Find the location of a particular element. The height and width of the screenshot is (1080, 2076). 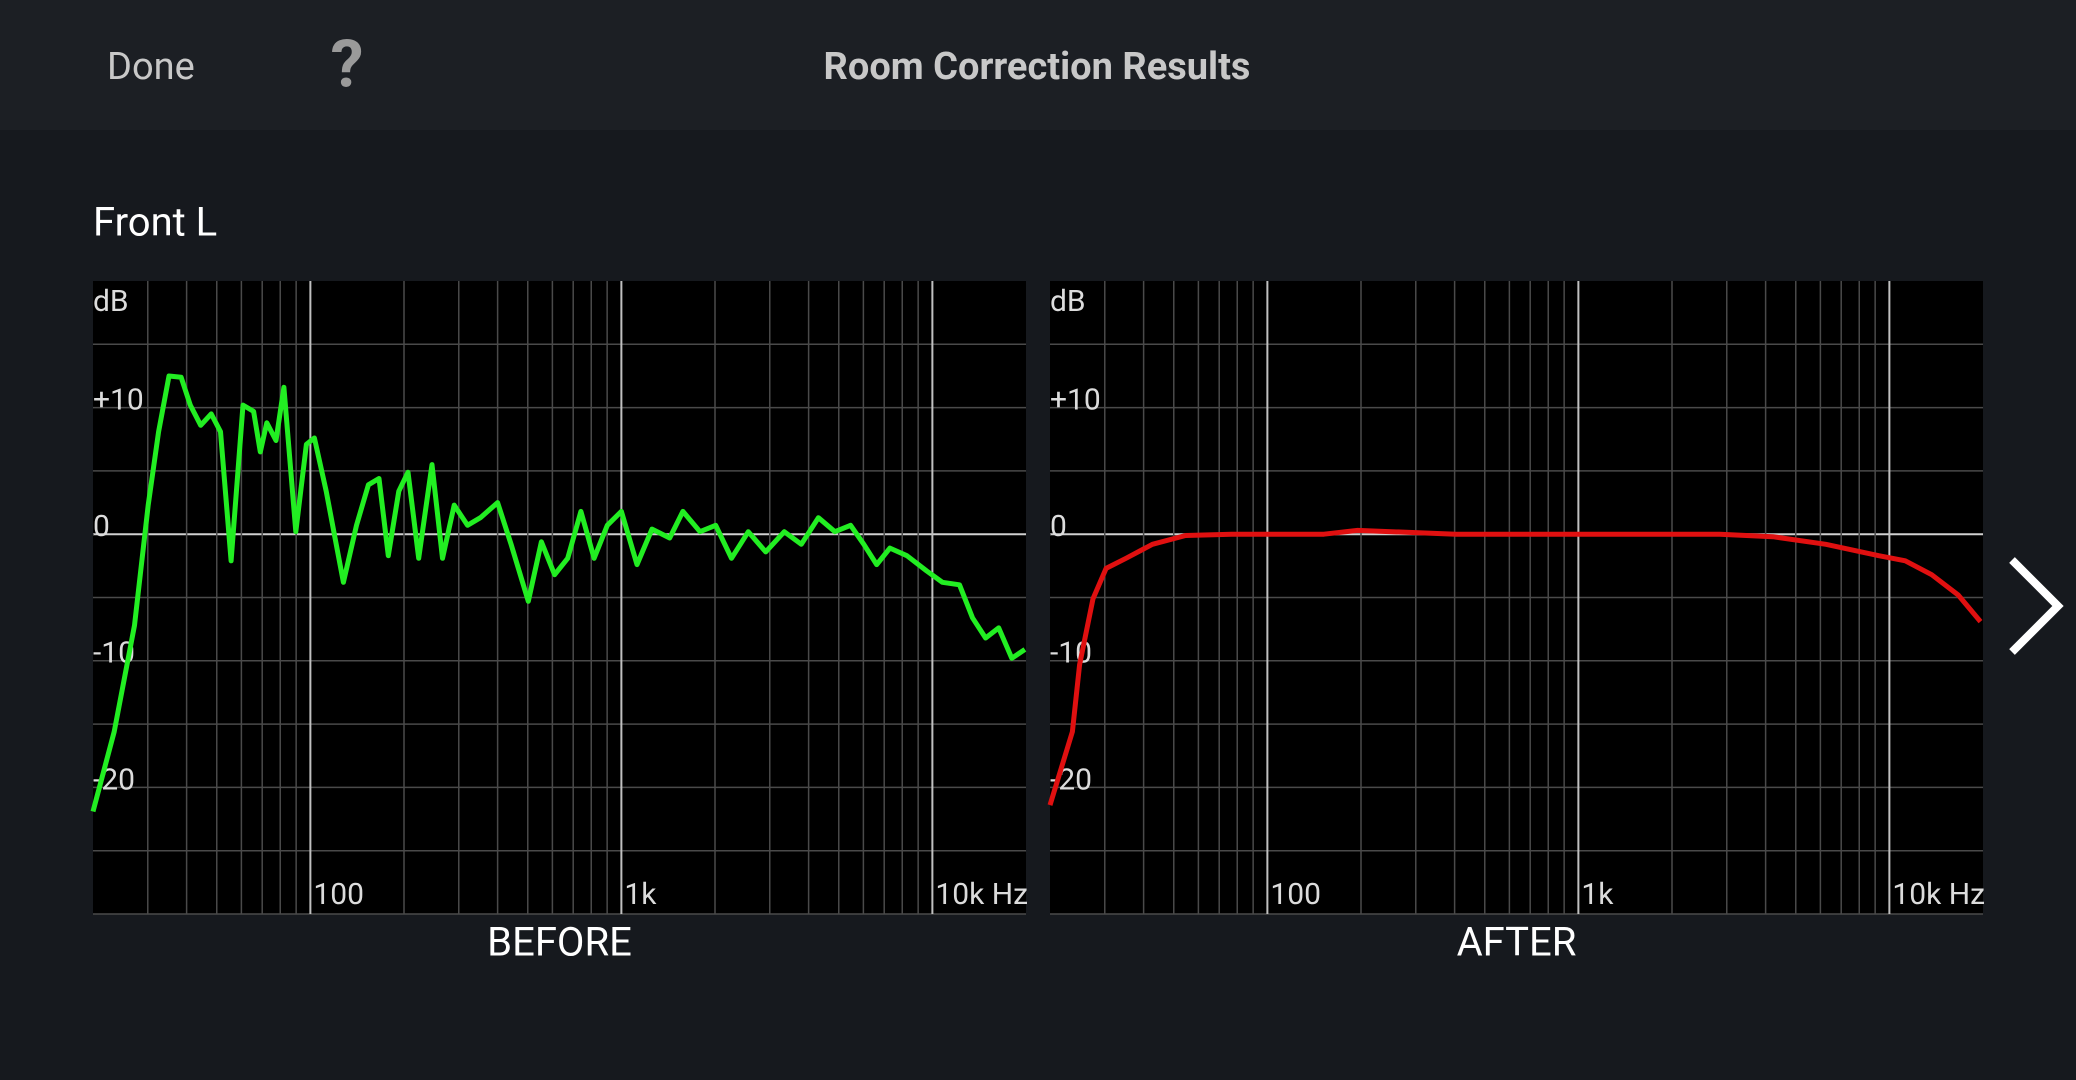

chart-title: AFTER is located at coordinates (1517, 942).